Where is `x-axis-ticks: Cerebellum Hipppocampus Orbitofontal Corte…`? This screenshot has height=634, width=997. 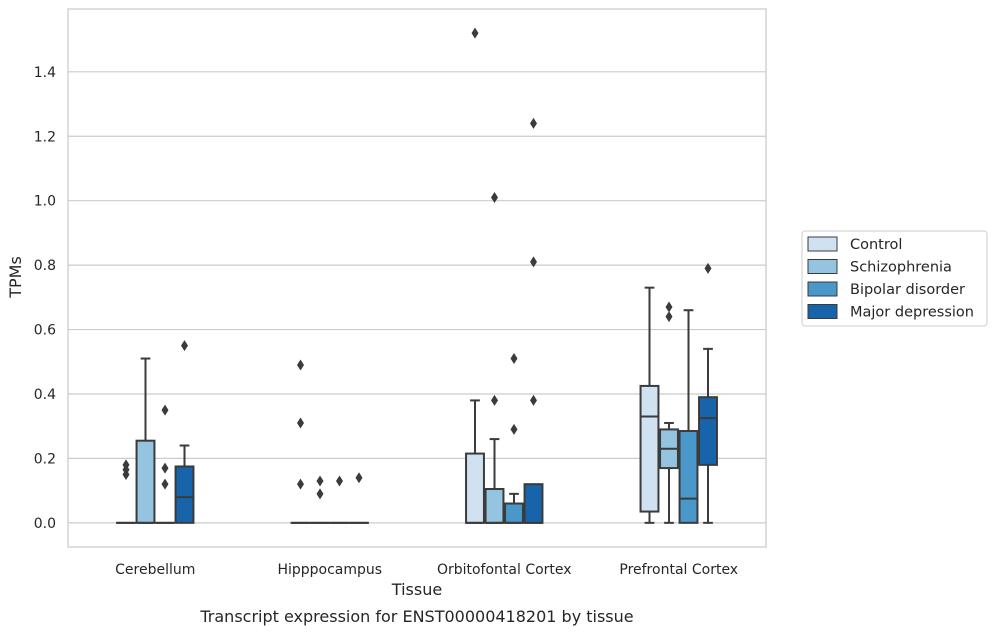
x-axis-ticks: Cerebellum Hipppocampus Orbitofontal Corte… is located at coordinates (426, 570).